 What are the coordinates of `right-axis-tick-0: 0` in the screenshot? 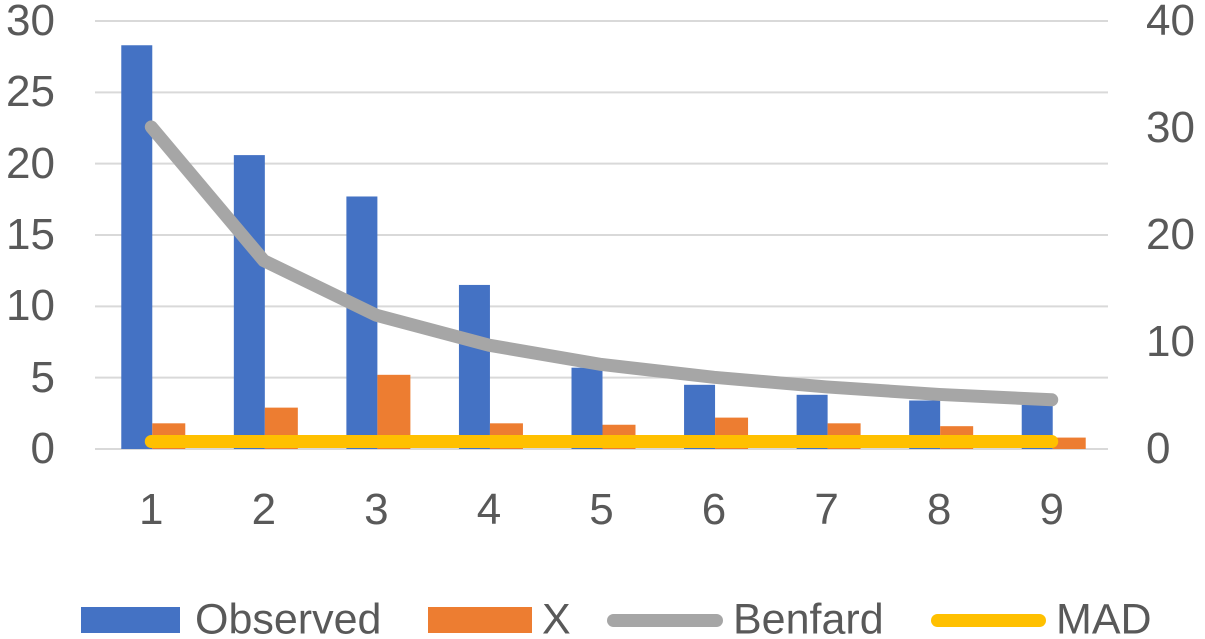 It's located at (1158, 448).